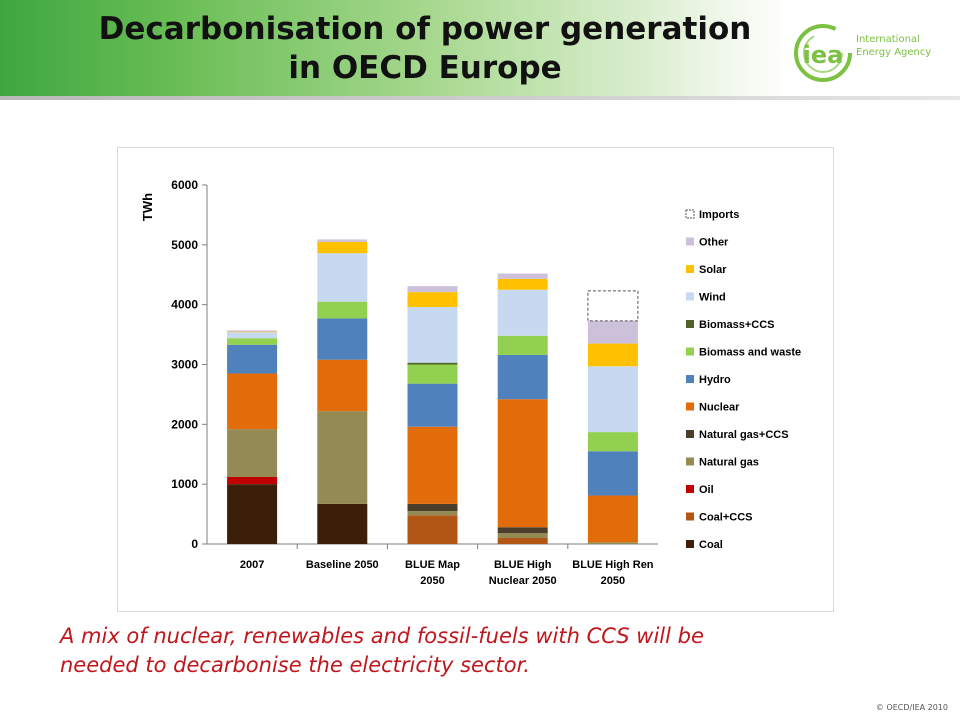 The width and height of the screenshot is (960, 720). Describe the element at coordinates (184, 245) in the screenshot. I see `y-tick-label-5000: 5000` at that location.